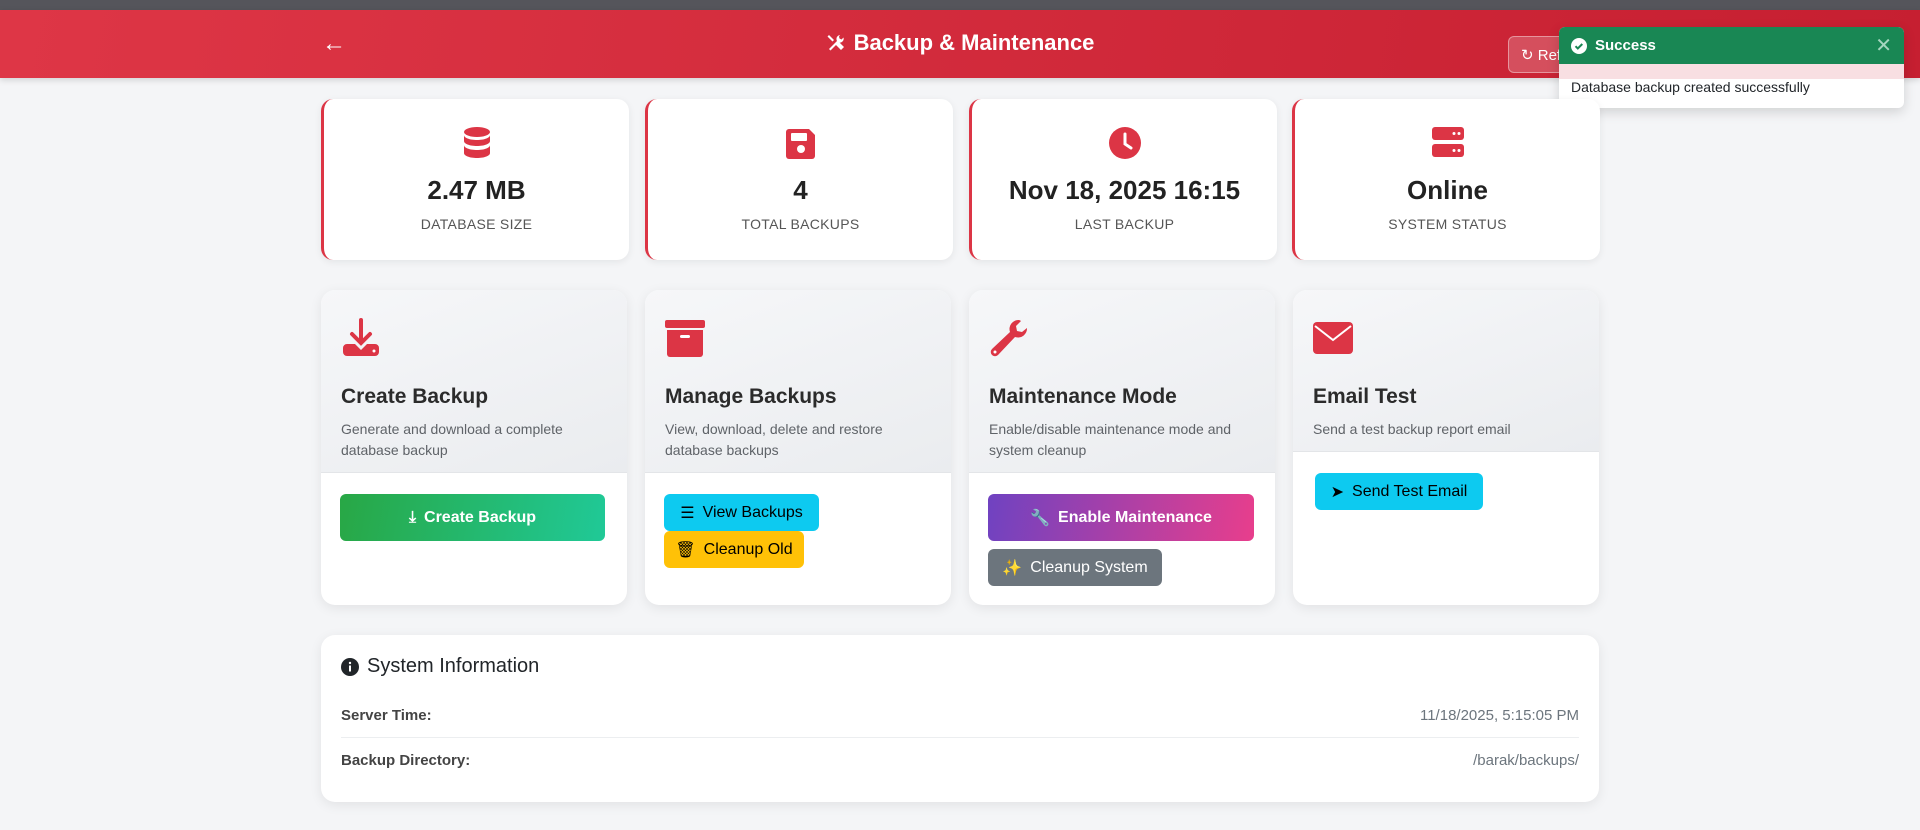 This screenshot has width=1920, height=830. Describe the element at coordinates (1579, 45) in the screenshot. I see `check-circle-icon` at that location.